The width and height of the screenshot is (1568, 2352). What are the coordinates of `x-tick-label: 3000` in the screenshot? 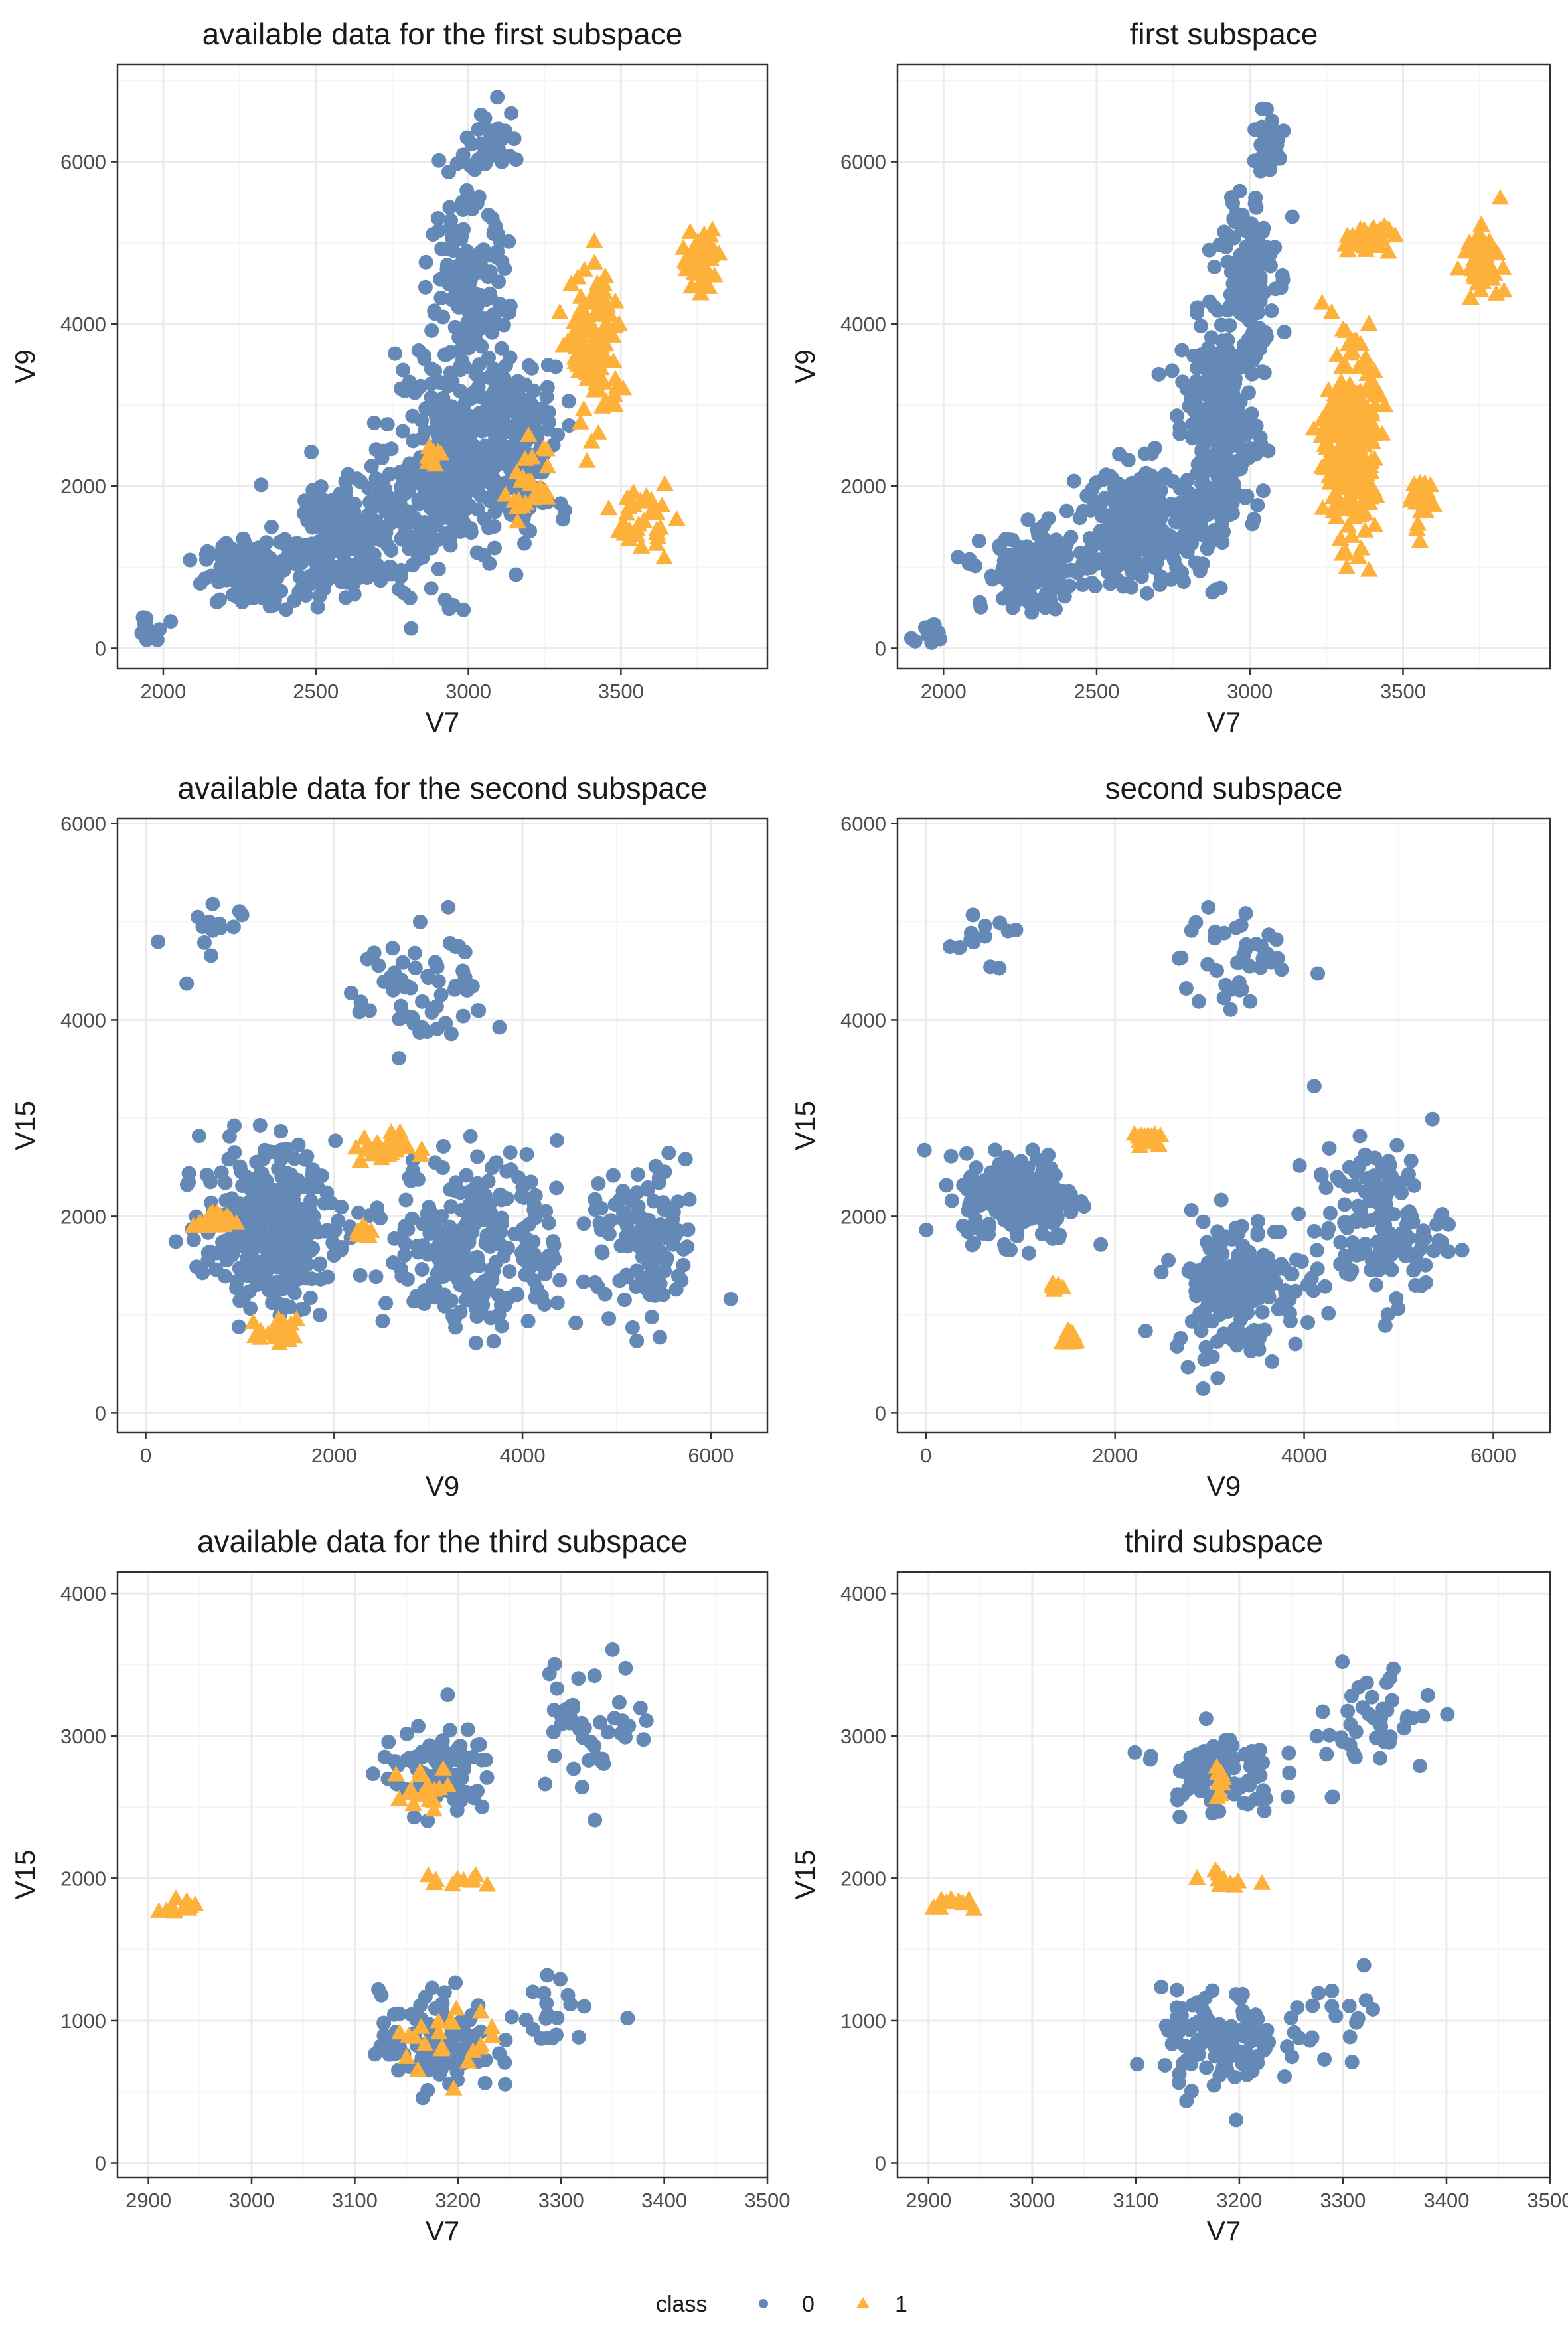 It's located at (1250, 691).